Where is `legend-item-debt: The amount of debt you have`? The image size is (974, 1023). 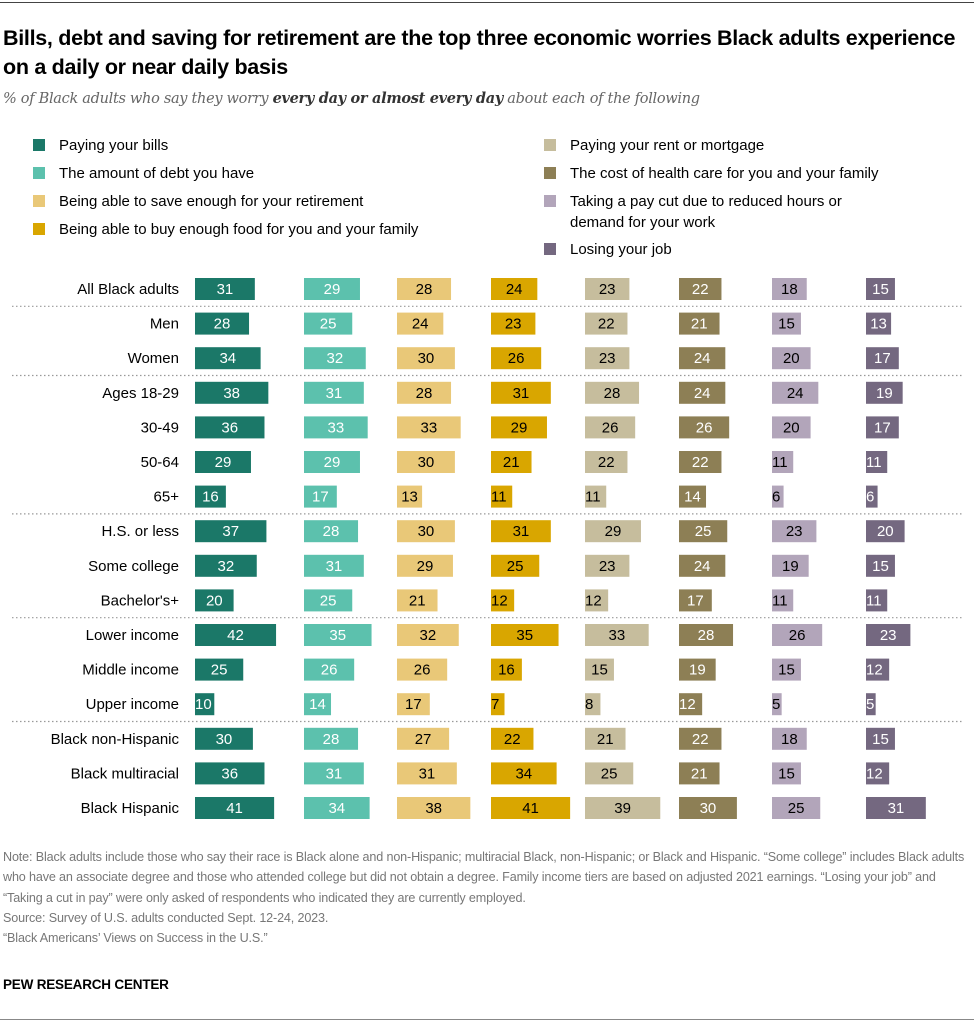
legend-item-debt: The amount of debt you have is located at coordinates (143, 173).